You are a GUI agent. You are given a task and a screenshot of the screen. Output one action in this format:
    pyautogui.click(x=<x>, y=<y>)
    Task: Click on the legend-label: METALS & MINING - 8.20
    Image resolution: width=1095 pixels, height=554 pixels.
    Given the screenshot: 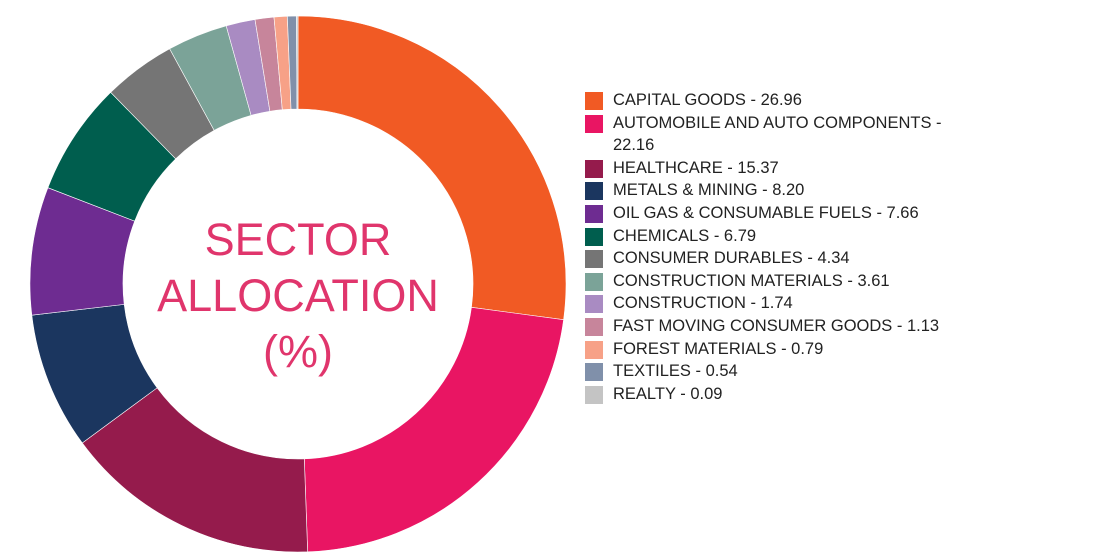 What is the action you would take?
    pyautogui.click(x=709, y=190)
    